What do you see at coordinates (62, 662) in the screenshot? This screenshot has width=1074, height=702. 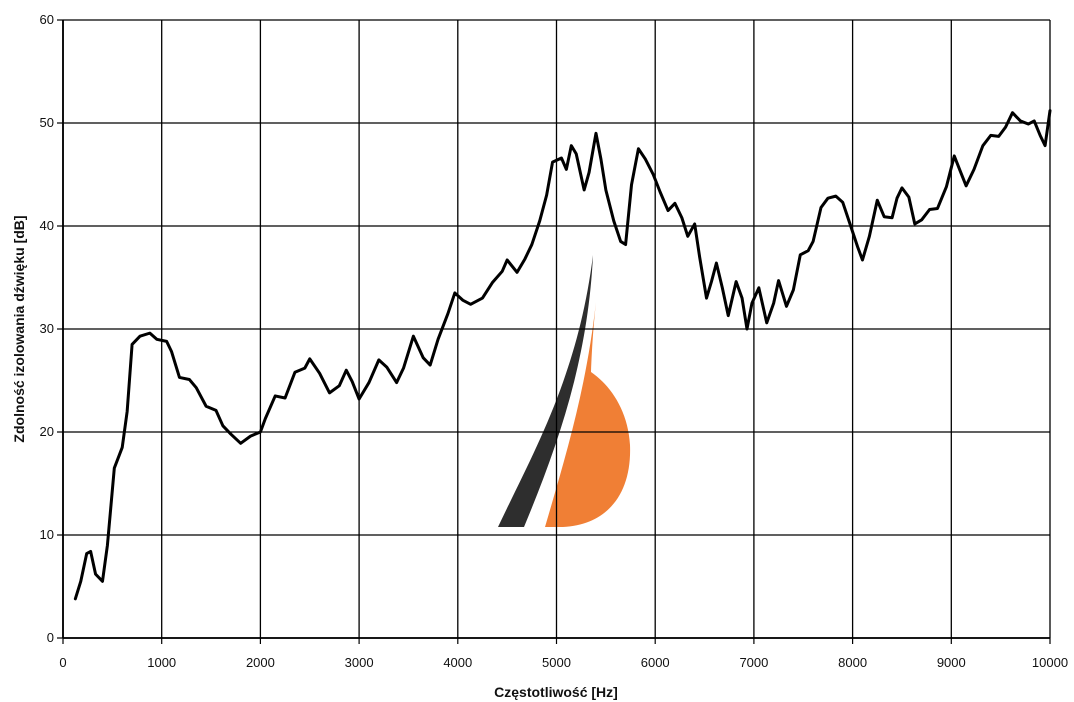 I see `x-tick-label-0: 0` at bounding box center [62, 662].